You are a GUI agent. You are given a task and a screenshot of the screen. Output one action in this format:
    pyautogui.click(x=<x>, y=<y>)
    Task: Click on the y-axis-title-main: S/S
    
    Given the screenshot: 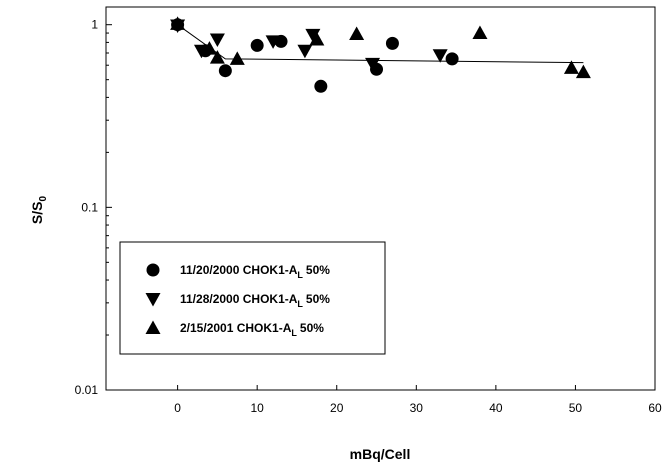 What is the action you would take?
    pyautogui.click(x=37, y=212)
    